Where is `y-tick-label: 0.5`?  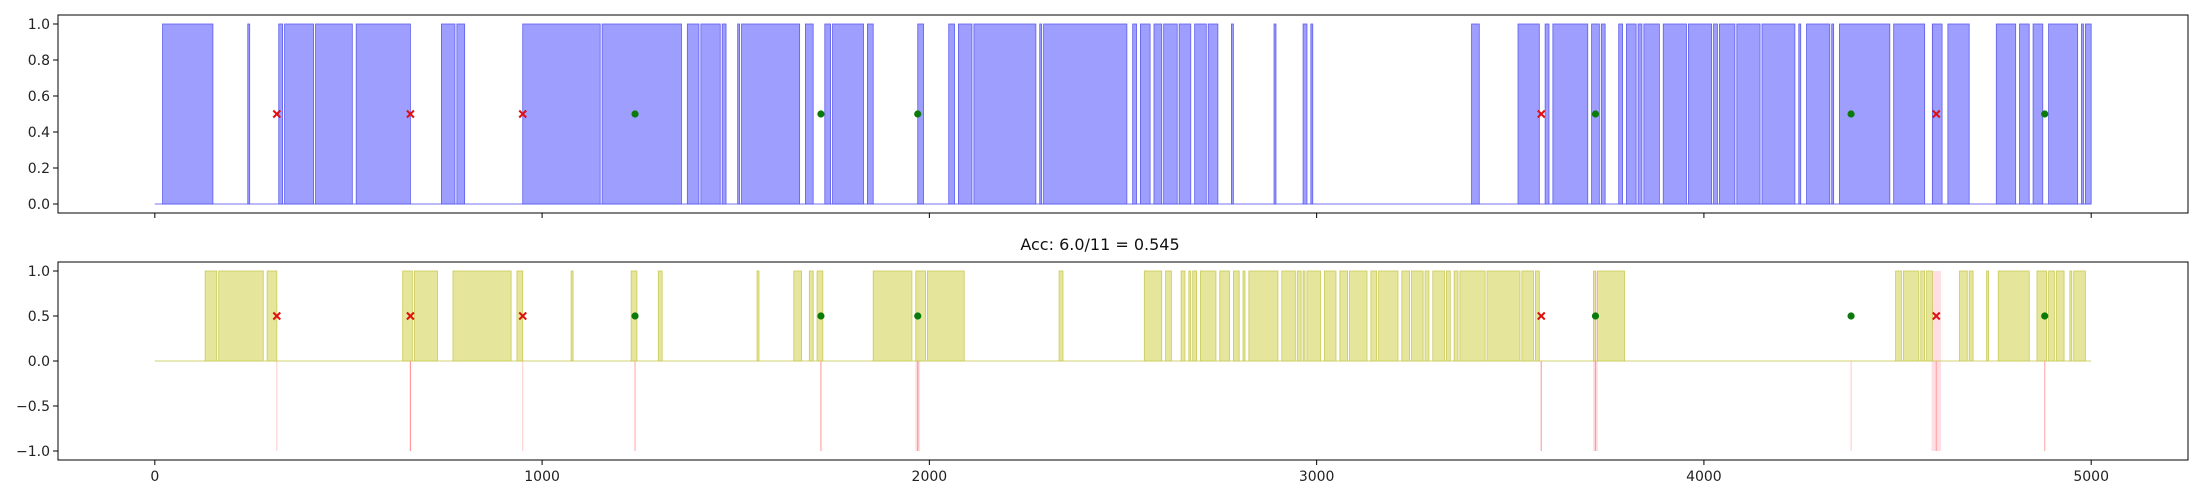 y-tick-label: 0.5 is located at coordinates (39, 317).